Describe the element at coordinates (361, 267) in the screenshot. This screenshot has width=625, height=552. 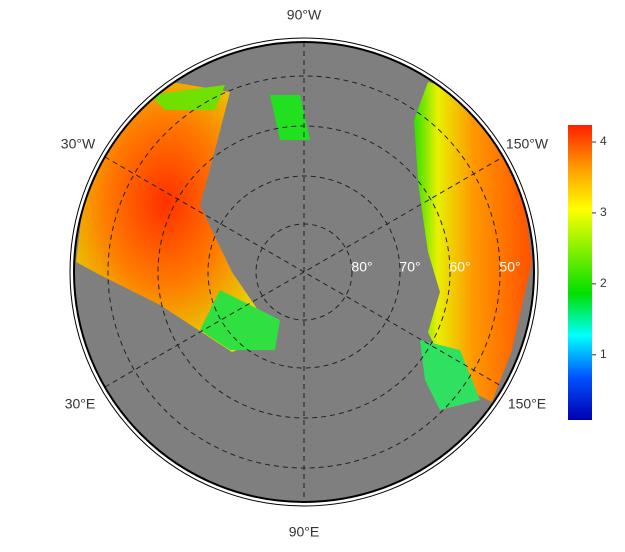
I see `lat-label: 80°` at that location.